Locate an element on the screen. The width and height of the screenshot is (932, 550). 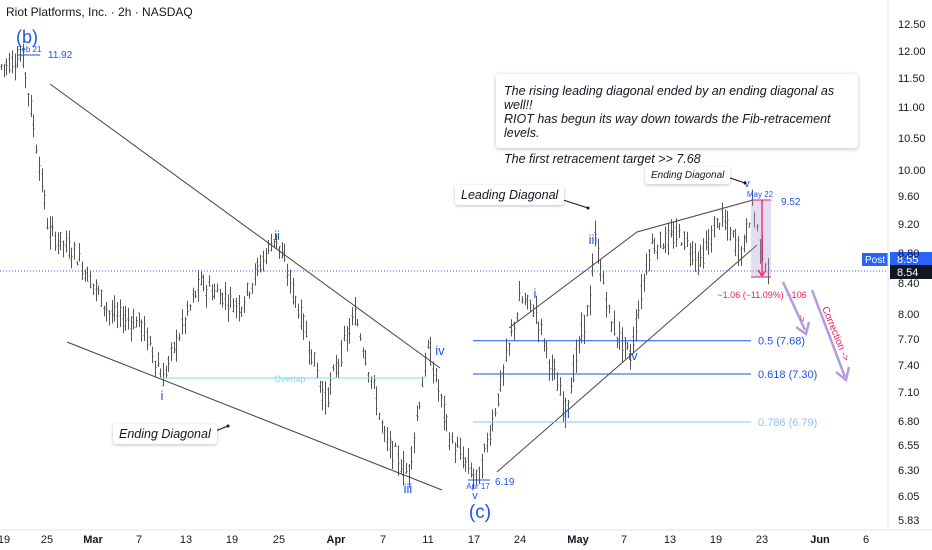
time-tick-label: Apr is located at coordinates (337, 540).